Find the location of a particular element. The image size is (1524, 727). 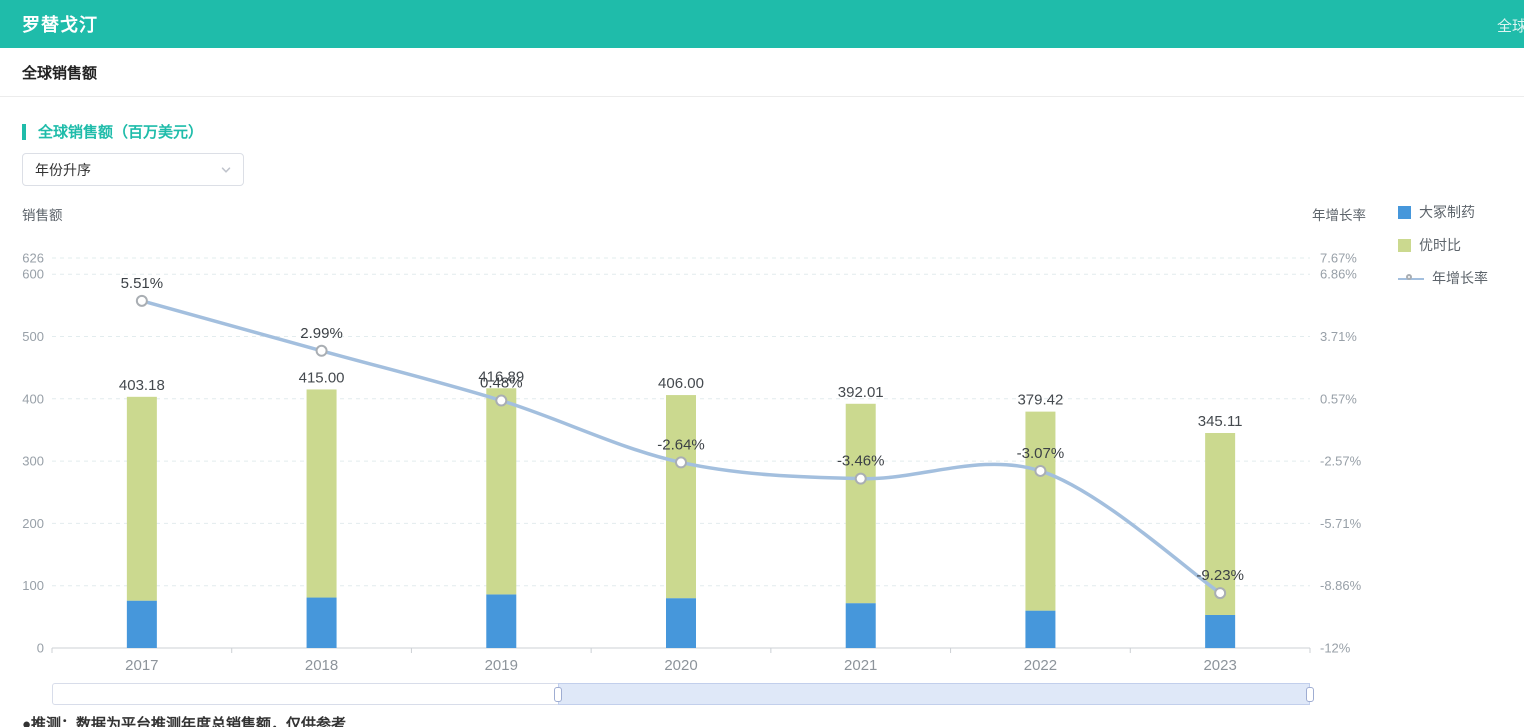

growth-rate-label: 2.99% is located at coordinates (321, 333).